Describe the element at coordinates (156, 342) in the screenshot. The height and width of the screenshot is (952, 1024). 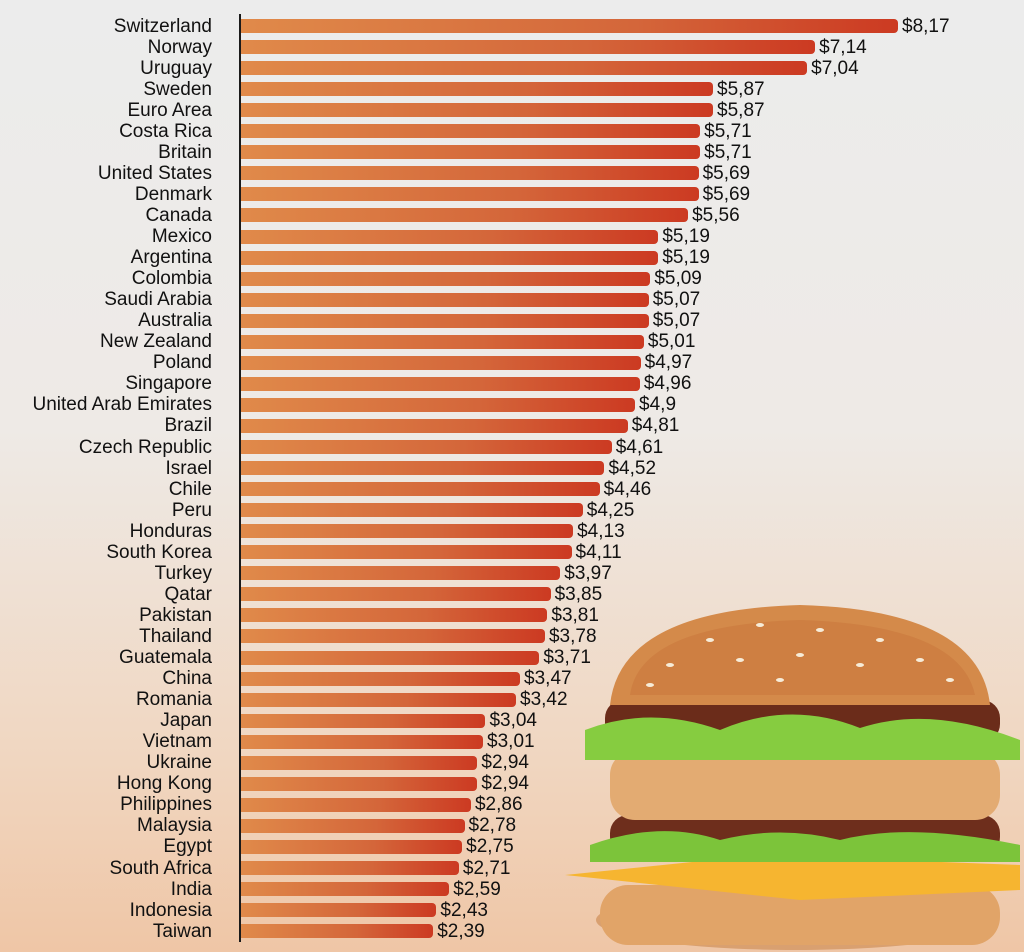
I see `category-label: New Zealand` at that location.